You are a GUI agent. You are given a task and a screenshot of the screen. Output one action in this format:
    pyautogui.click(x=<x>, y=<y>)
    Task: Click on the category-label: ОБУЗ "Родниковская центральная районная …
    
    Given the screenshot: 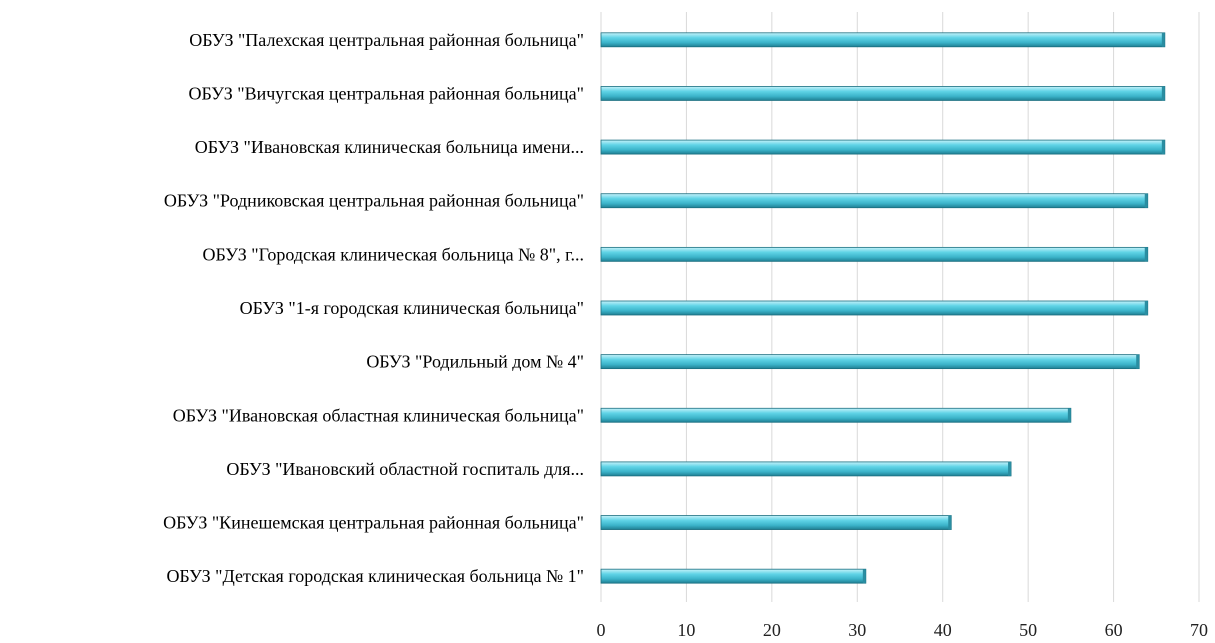 What is the action you would take?
    pyautogui.click(x=374, y=201)
    